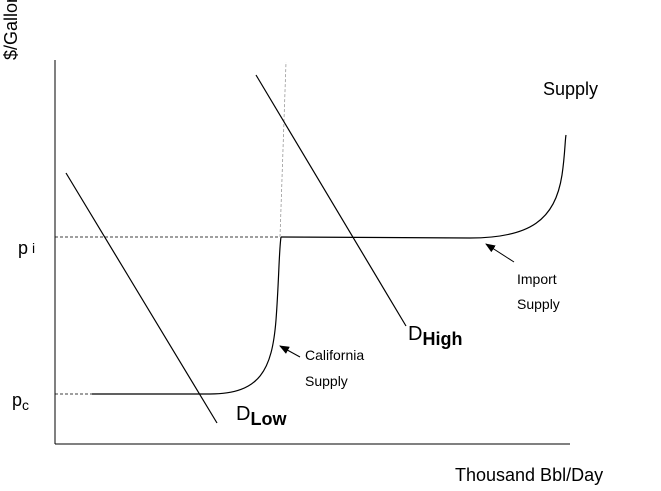 This screenshot has height=491, width=661. I want to click on demand-high-label: DHigh, so click(435, 336).